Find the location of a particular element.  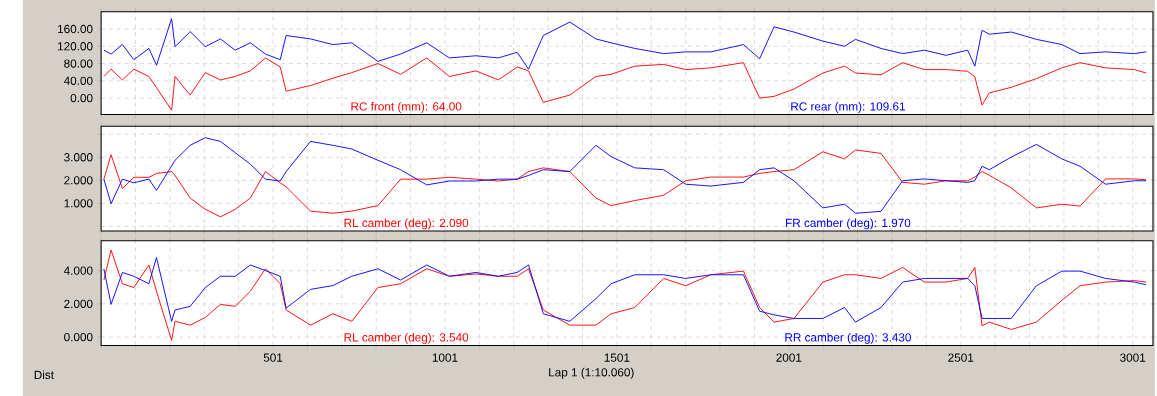

y-tick-label: 80.00 is located at coordinates (78, 63).